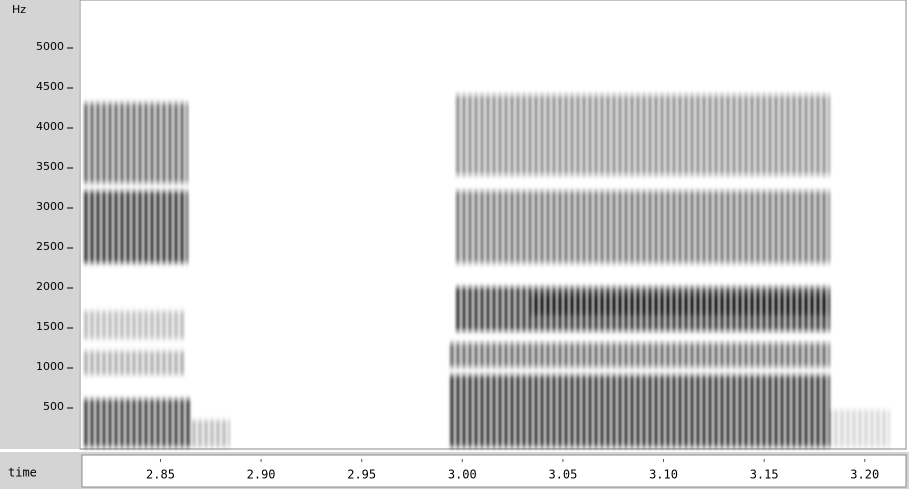  Describe the element at coordinates (50, 286) in the screenshot. I see `y-tick-label: 2000` at that location.